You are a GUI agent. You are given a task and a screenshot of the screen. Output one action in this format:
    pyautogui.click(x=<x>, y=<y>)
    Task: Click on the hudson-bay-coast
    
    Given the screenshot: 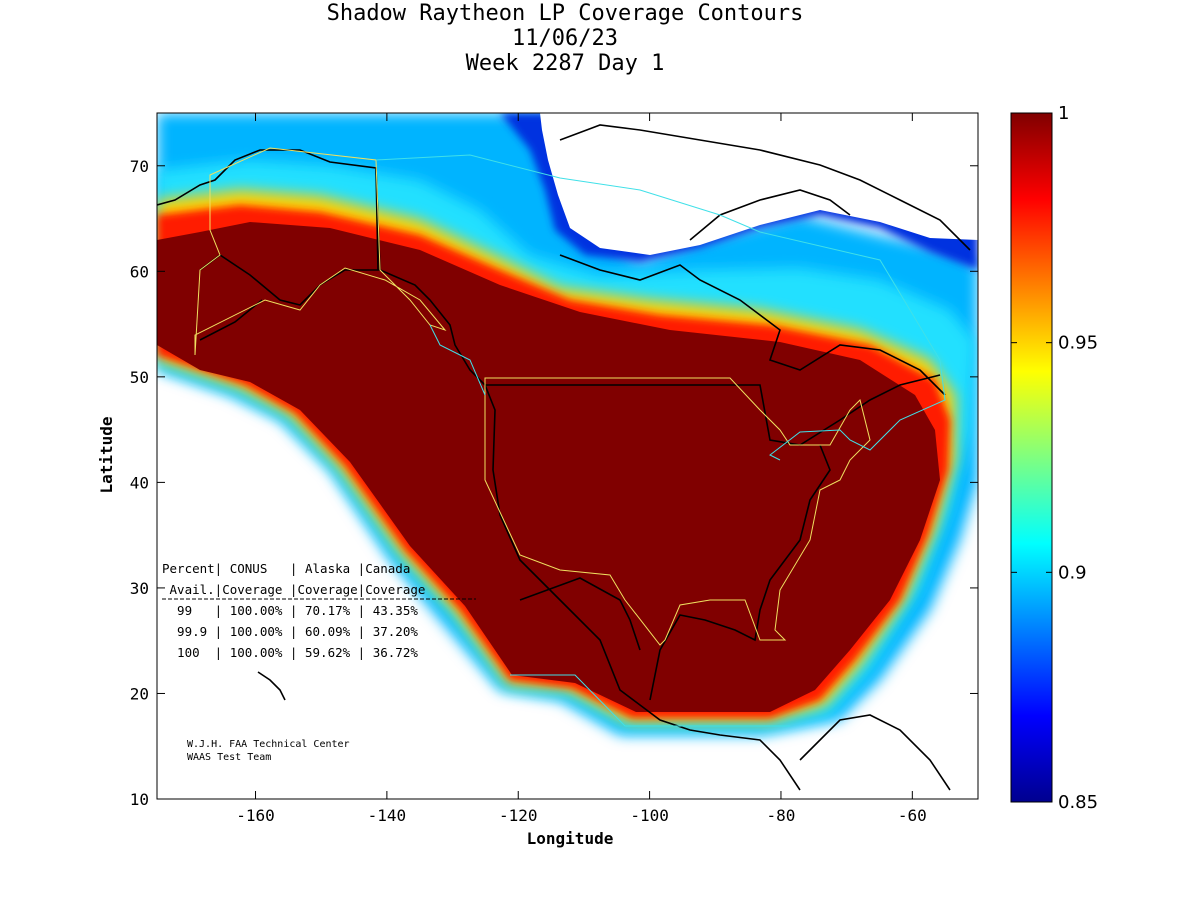 What is the action you would take?
    pyautogui.click(x=752, y=325)
    